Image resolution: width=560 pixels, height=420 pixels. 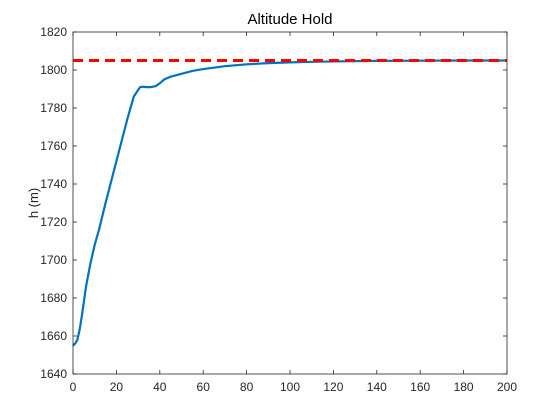 I want to click on y-tick-label: 1700, so click(x=53, y=260).